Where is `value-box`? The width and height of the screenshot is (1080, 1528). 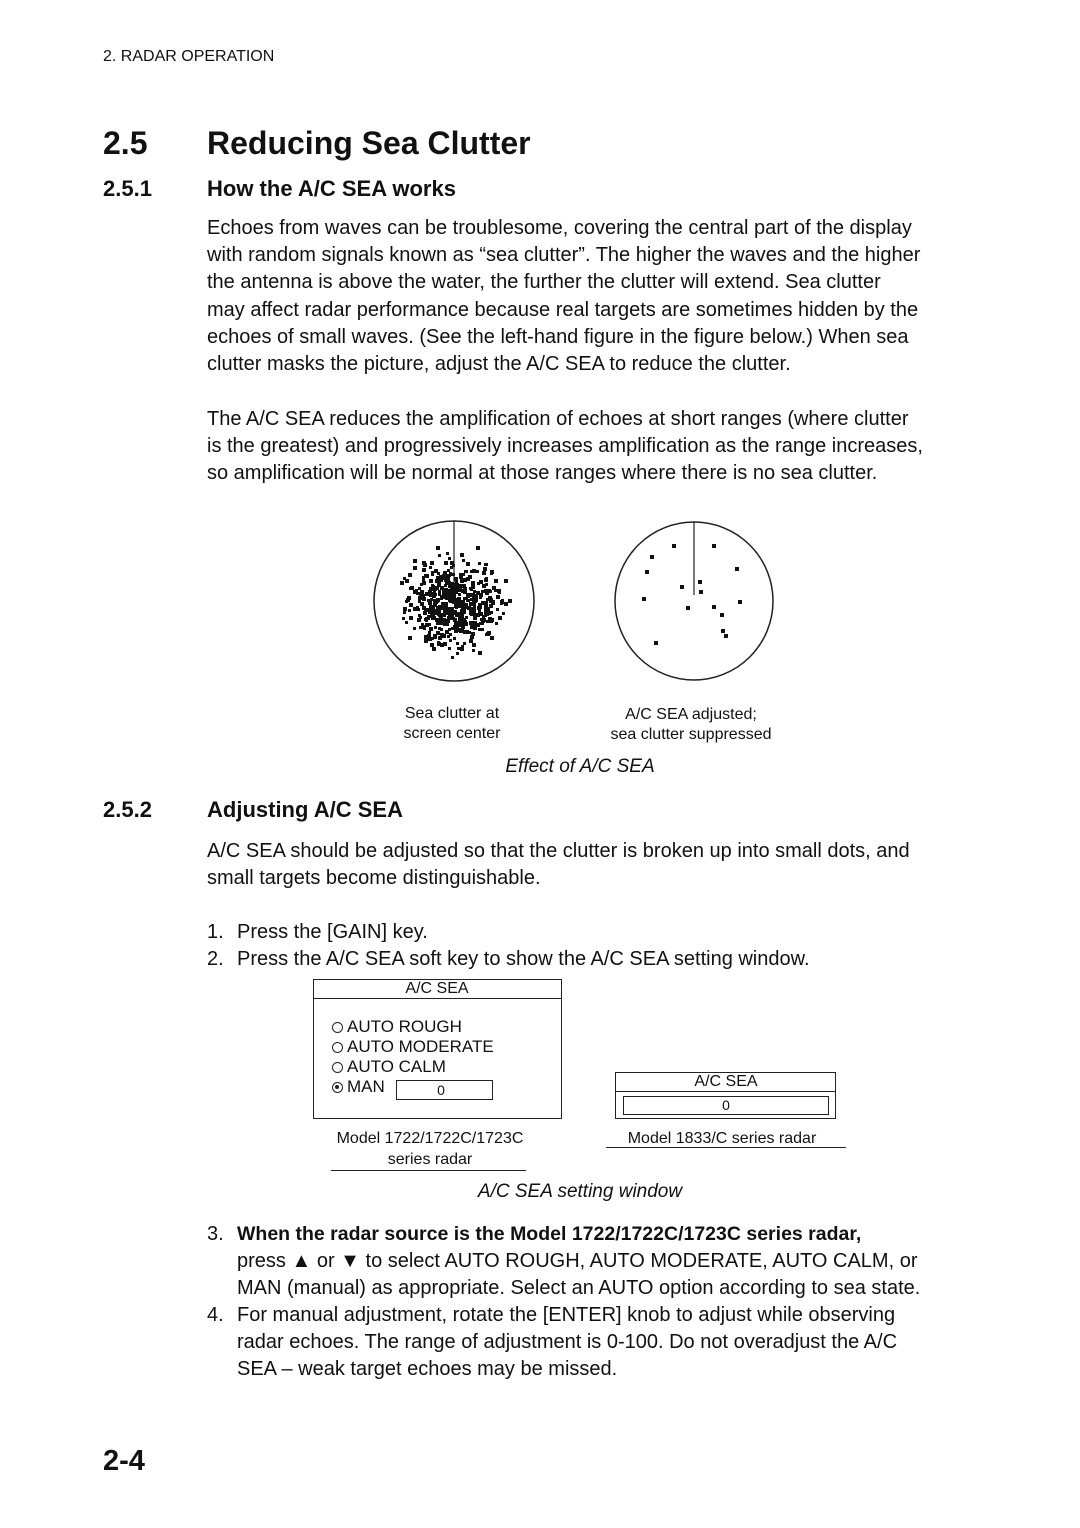
value-box is located at coordinates (726, 1105).